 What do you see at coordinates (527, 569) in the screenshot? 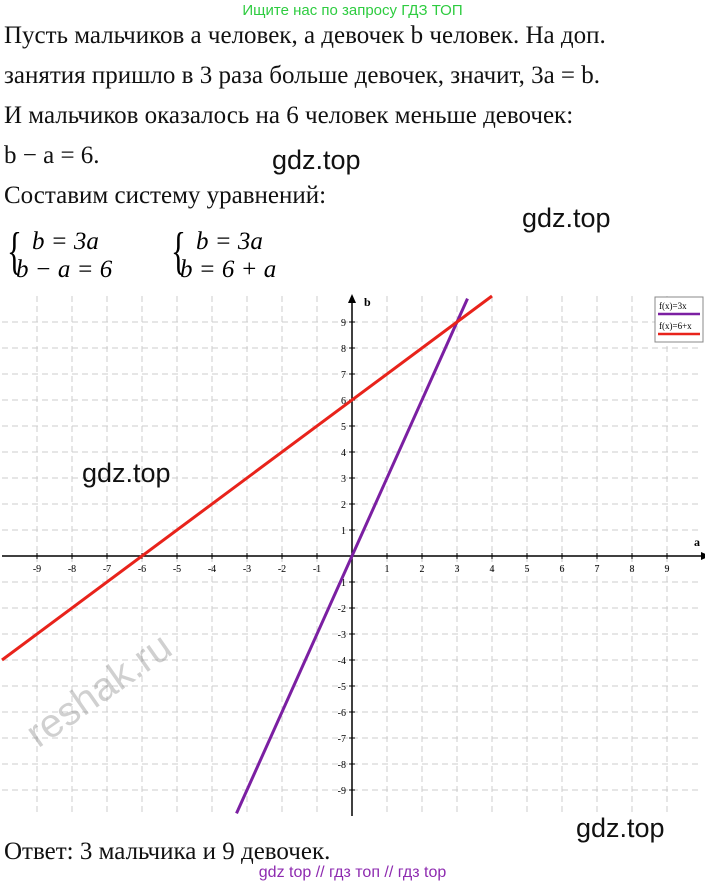
I see `x-tick-label: 5` at bounding box center [527, 569].